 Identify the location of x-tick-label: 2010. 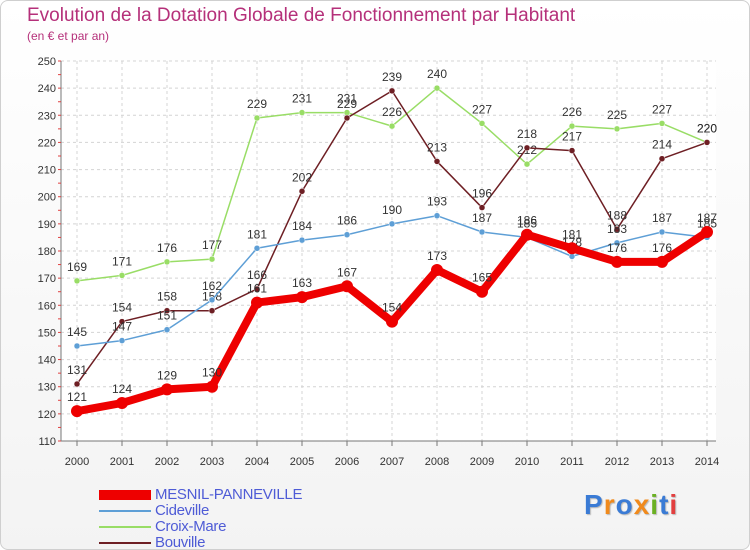
(527, 462).